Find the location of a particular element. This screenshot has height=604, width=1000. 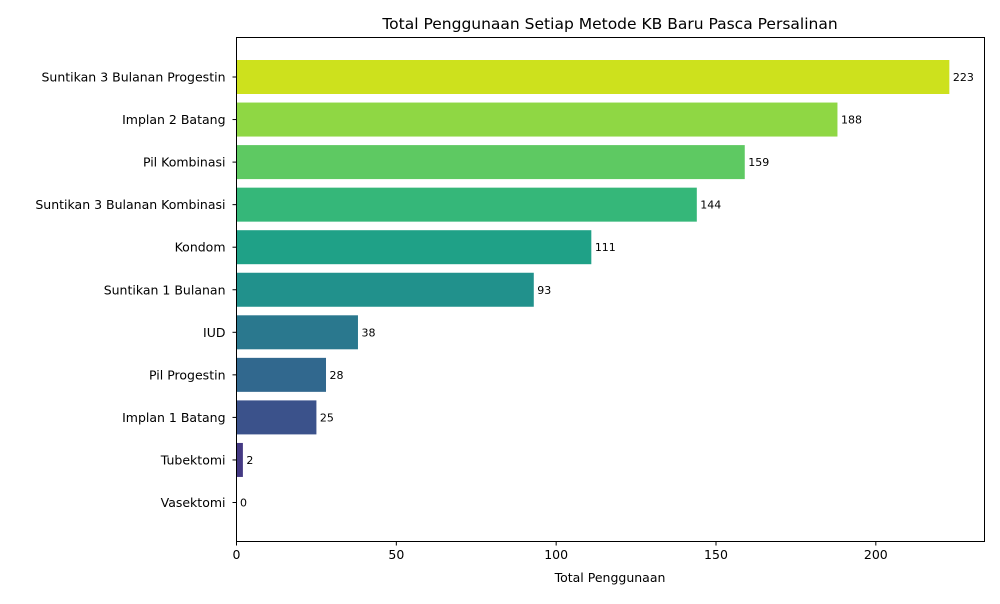

y-tick-label: Suntikan 1 Bulanan is located at coordinates (165, 289).